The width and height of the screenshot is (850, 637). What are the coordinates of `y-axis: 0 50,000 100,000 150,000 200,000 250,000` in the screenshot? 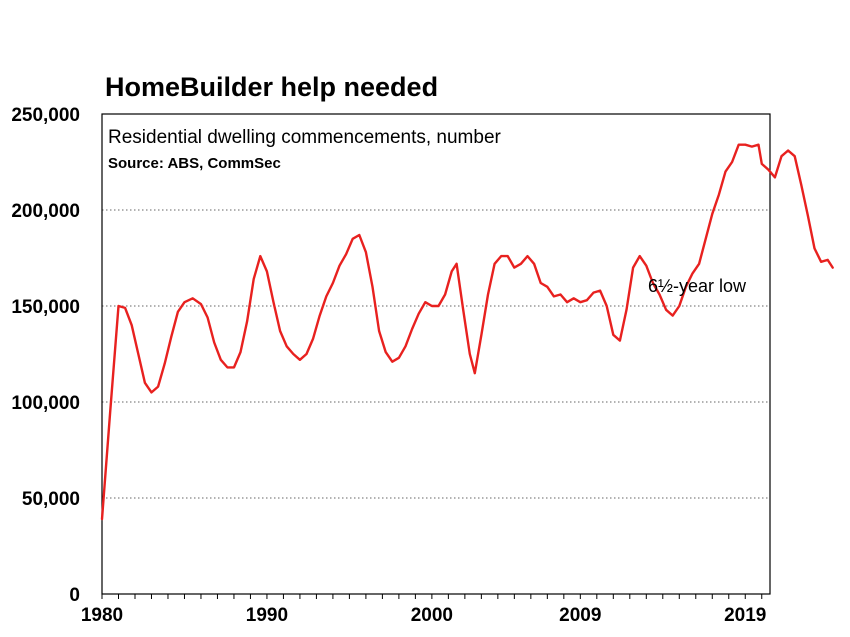 It's located at (45, 355).